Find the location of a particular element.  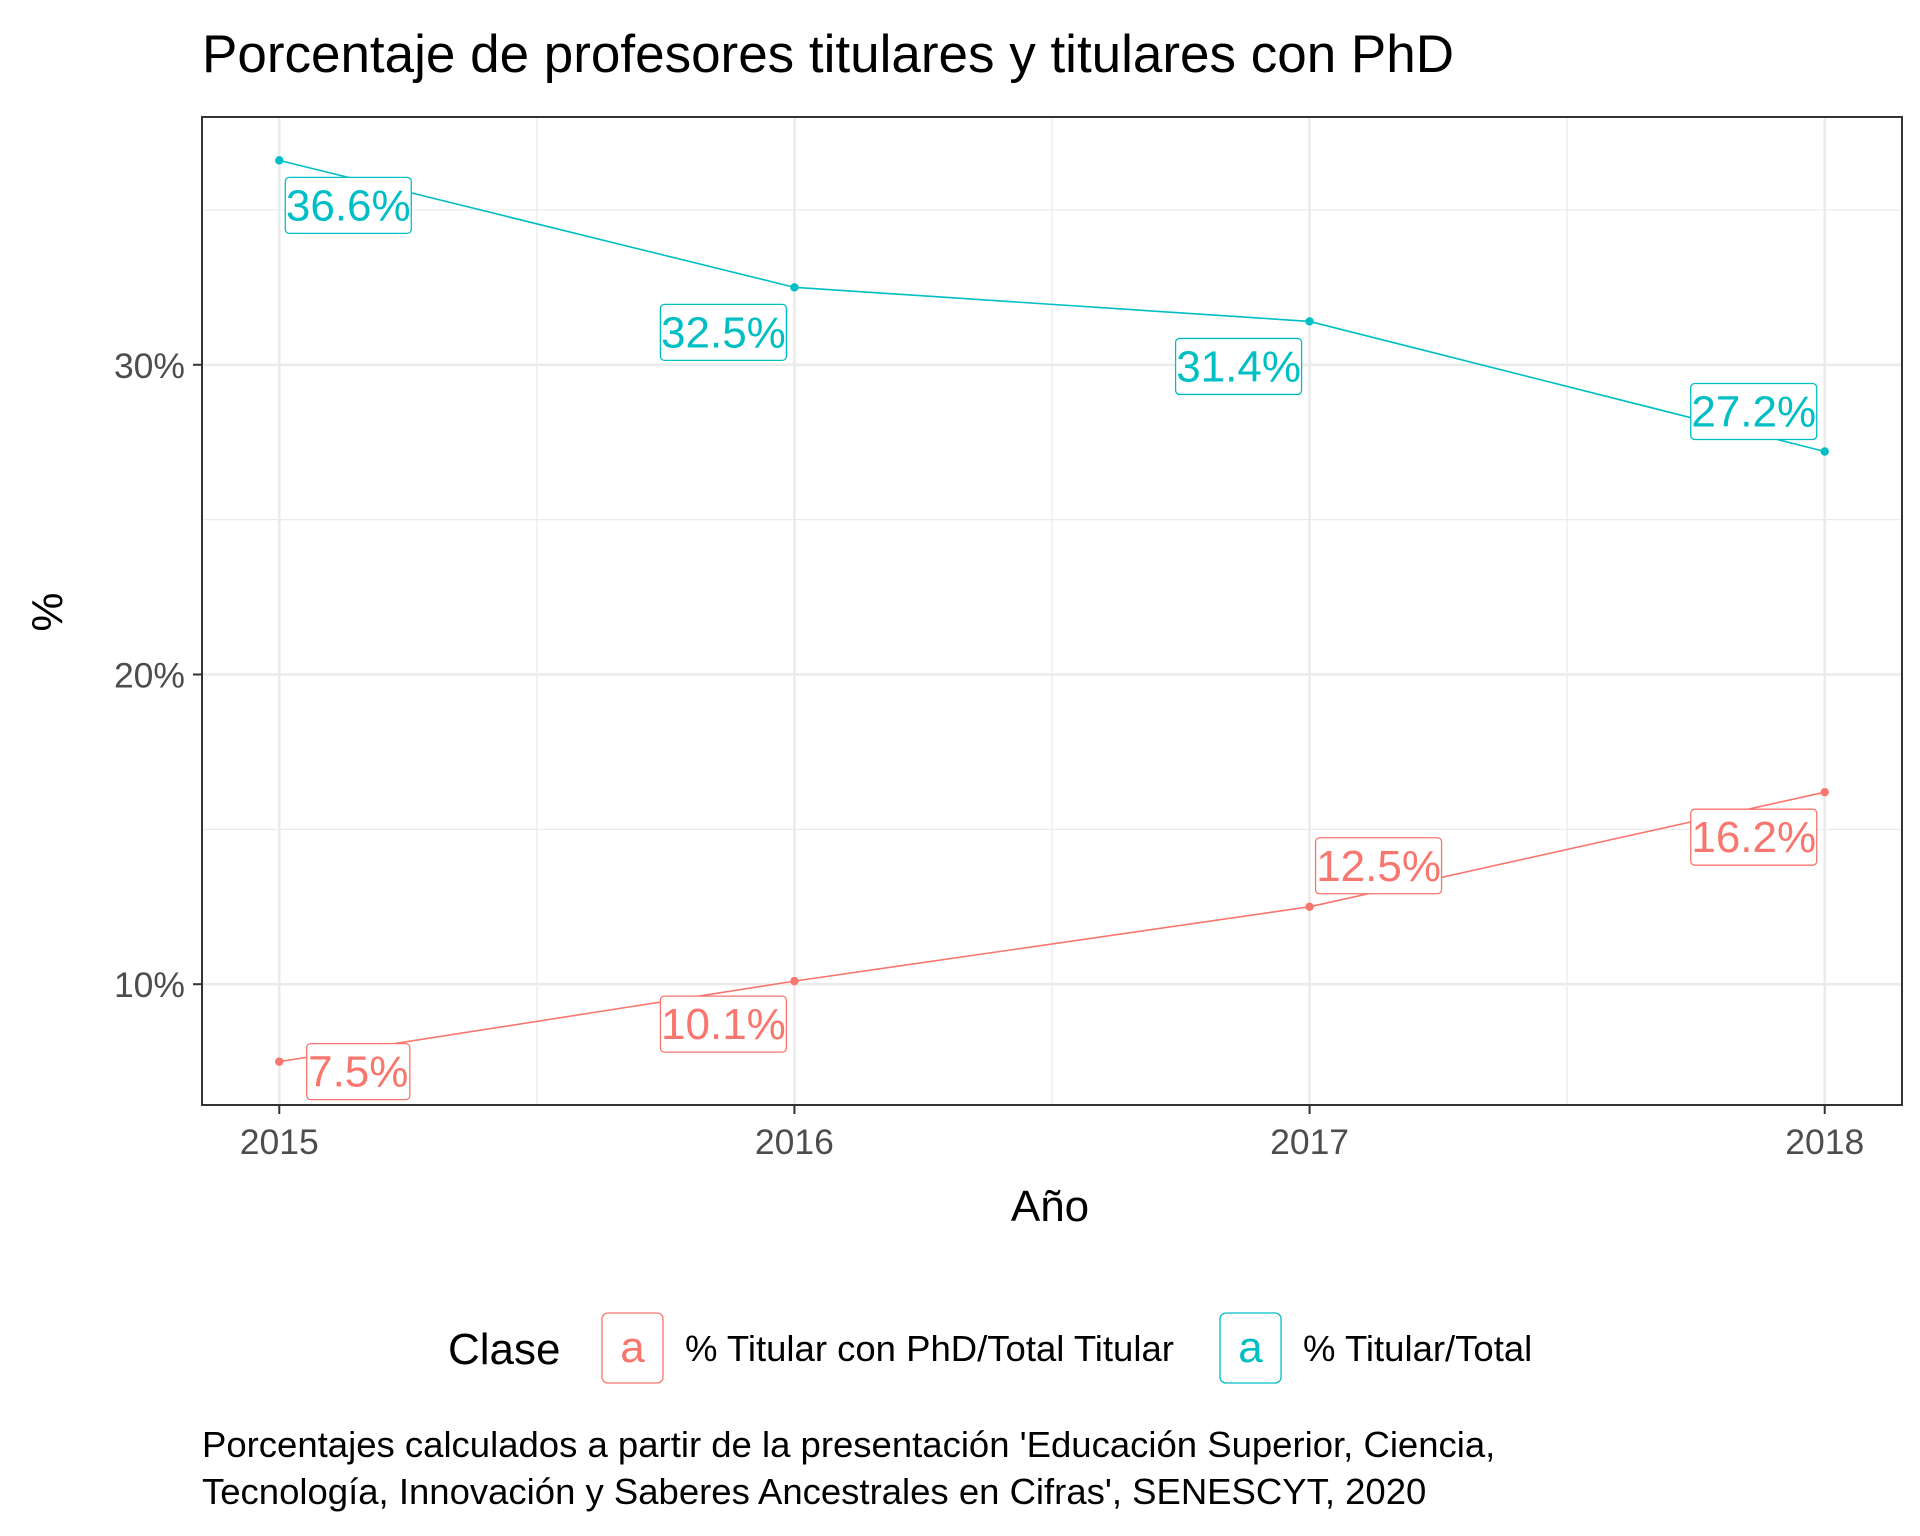

data-label-text: 27.2% is located at coordinates (1753, 411).